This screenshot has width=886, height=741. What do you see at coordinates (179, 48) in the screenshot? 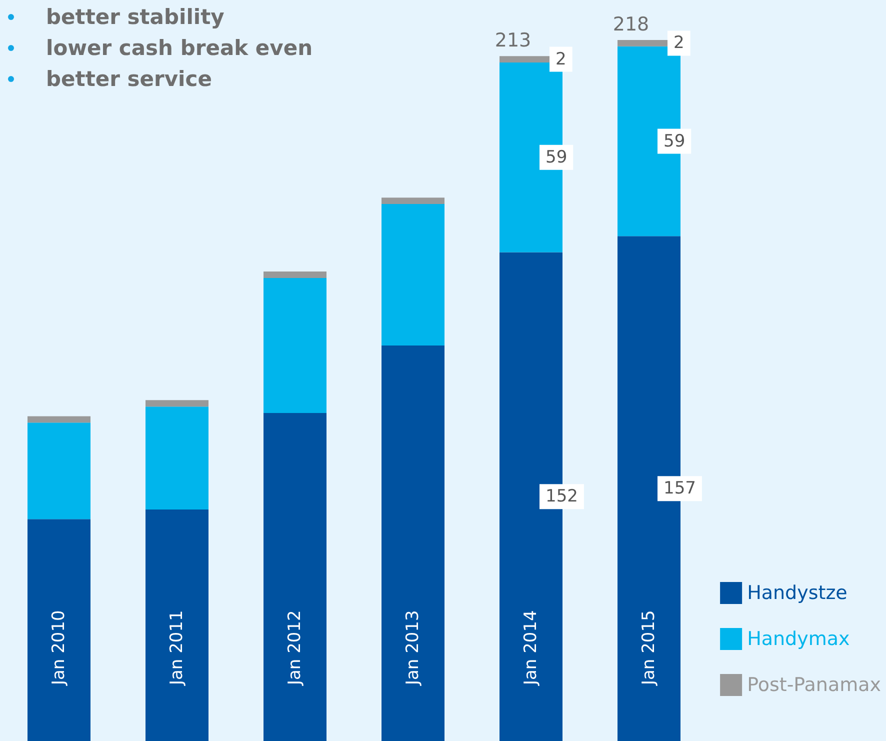
I see `annotation: lower cash break even` at bounding box center [179, 48].